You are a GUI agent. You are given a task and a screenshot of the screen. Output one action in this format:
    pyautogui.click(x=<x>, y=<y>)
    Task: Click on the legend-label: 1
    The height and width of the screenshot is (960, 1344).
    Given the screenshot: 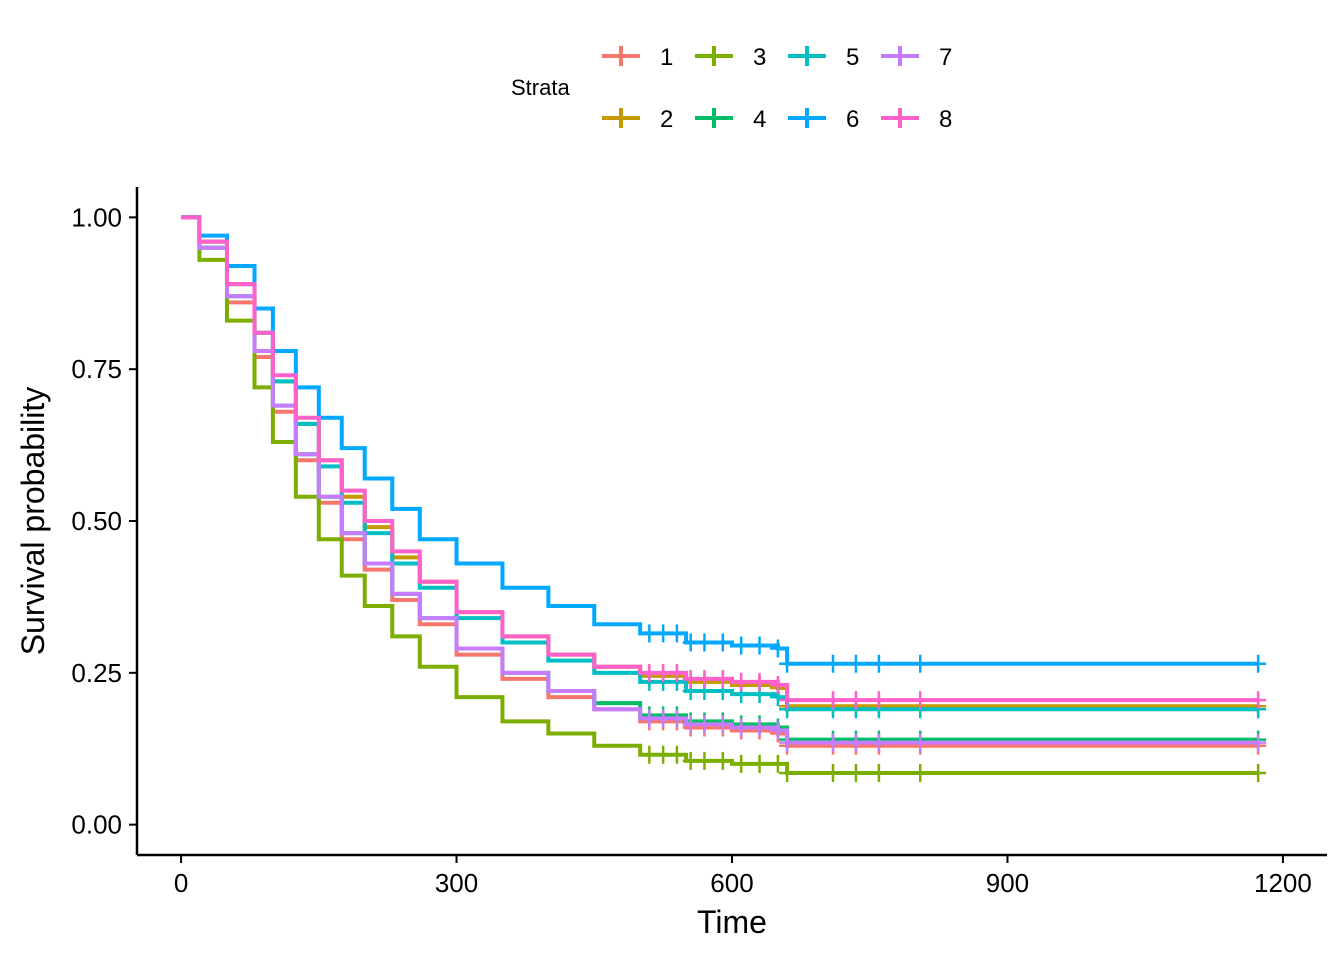 What is the action you would take?
    pyautogui.click(x=666, y=57)
    